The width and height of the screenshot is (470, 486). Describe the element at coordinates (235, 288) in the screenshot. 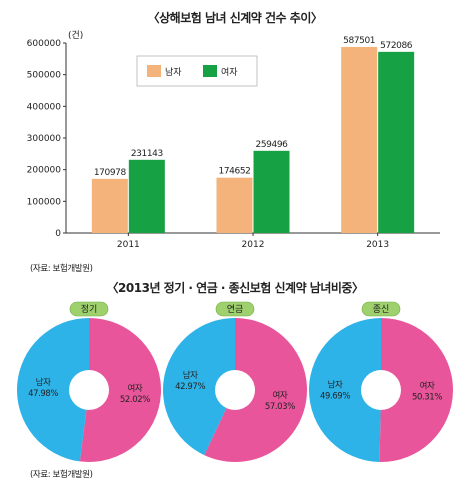

I see `pie-section-title: 〈2013년 정기 · 연금 · 종신보험 신계약 남녀비중〉` at that location.